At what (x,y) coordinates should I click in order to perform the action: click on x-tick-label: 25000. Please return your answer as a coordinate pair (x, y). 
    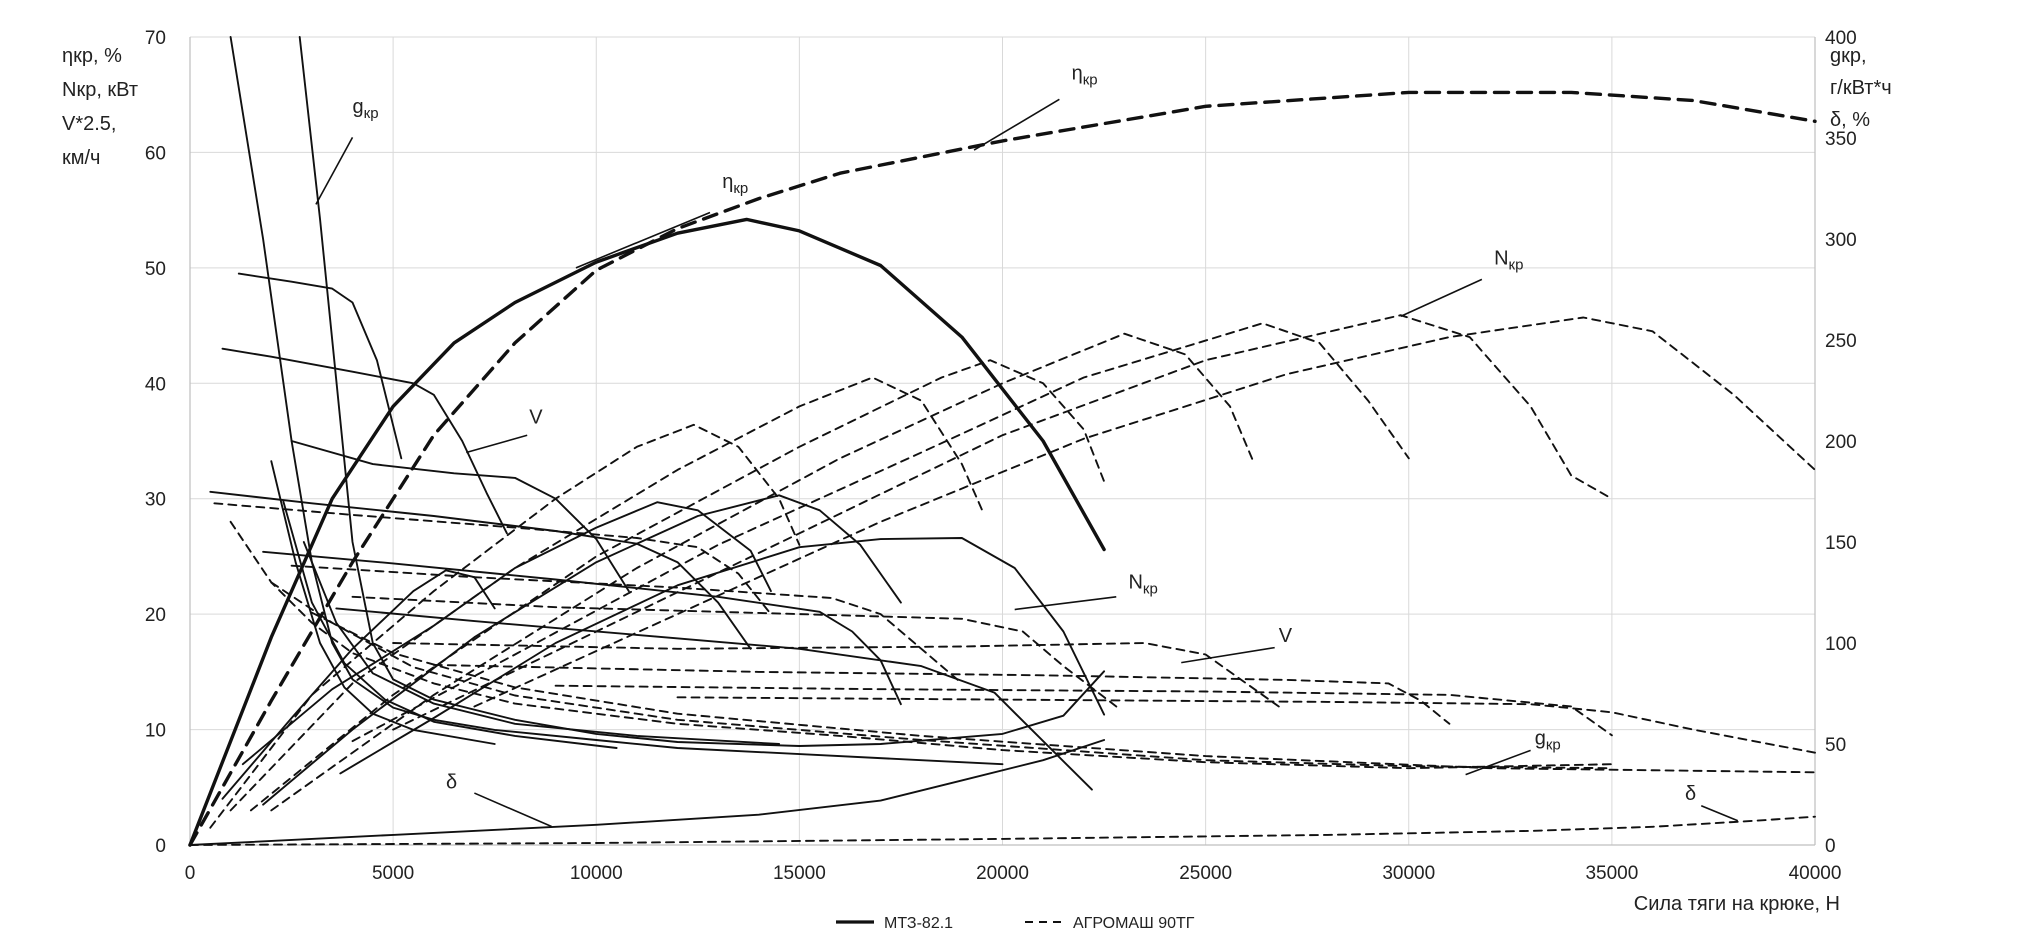
    Looking at the image, I should click on (1205, 873).